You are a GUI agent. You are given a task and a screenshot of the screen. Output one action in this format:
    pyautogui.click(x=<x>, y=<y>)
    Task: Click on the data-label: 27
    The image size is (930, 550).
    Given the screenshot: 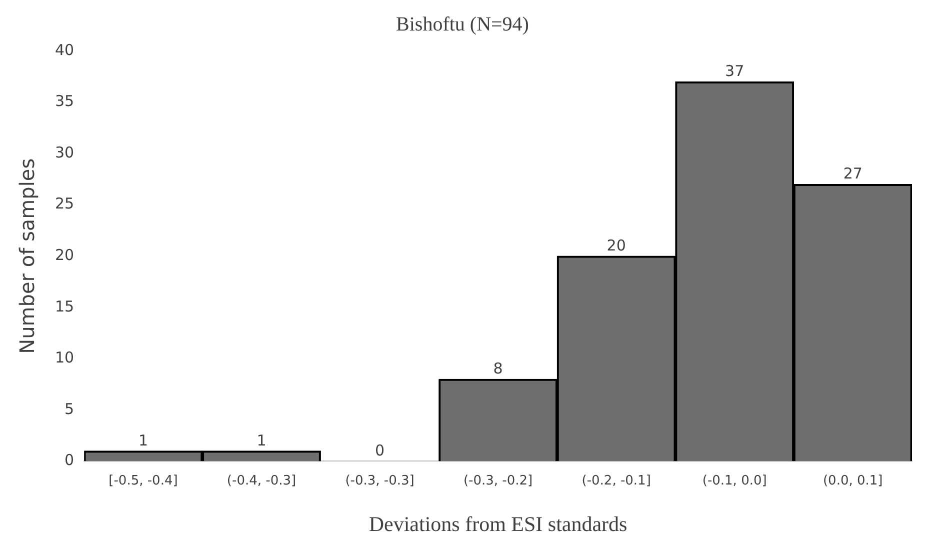 What is the action you would take?
    pyautogui.click(x=852, y=173)
    